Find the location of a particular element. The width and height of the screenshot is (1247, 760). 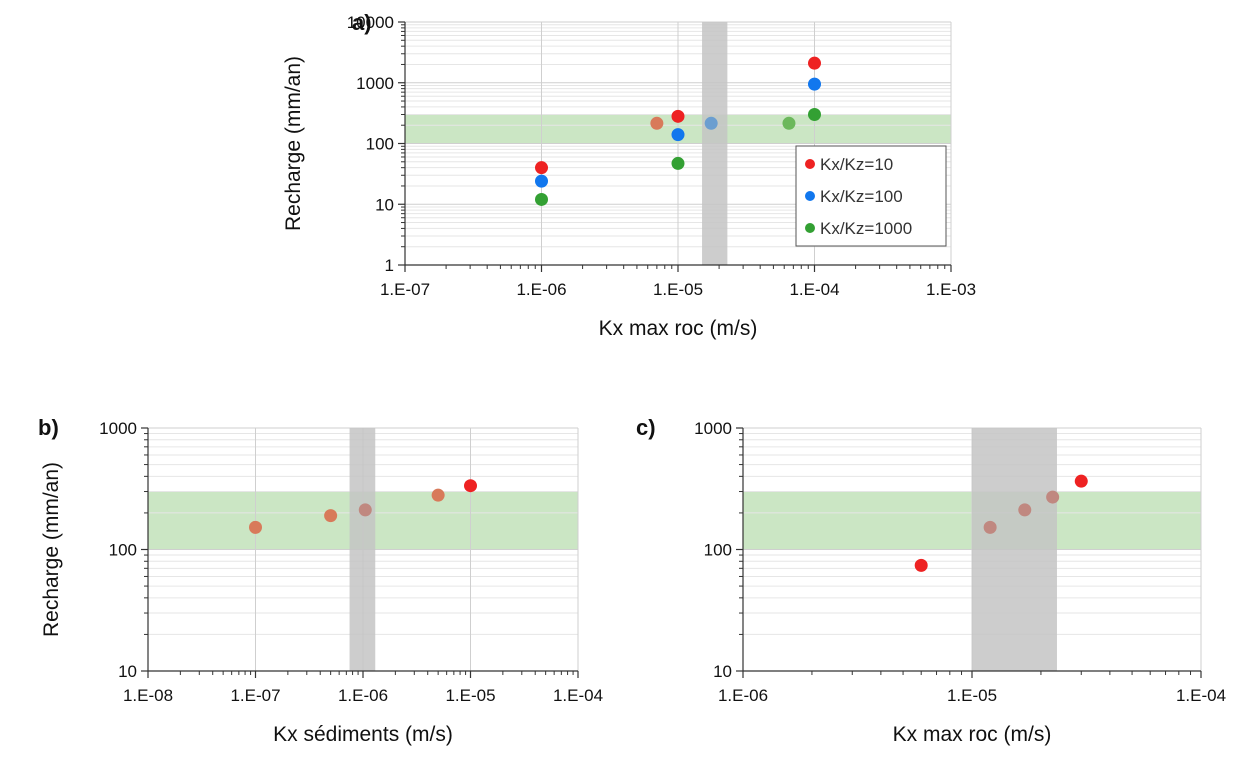

legend-label: Kx/Kz=100 is located at coordinates (861, 196).